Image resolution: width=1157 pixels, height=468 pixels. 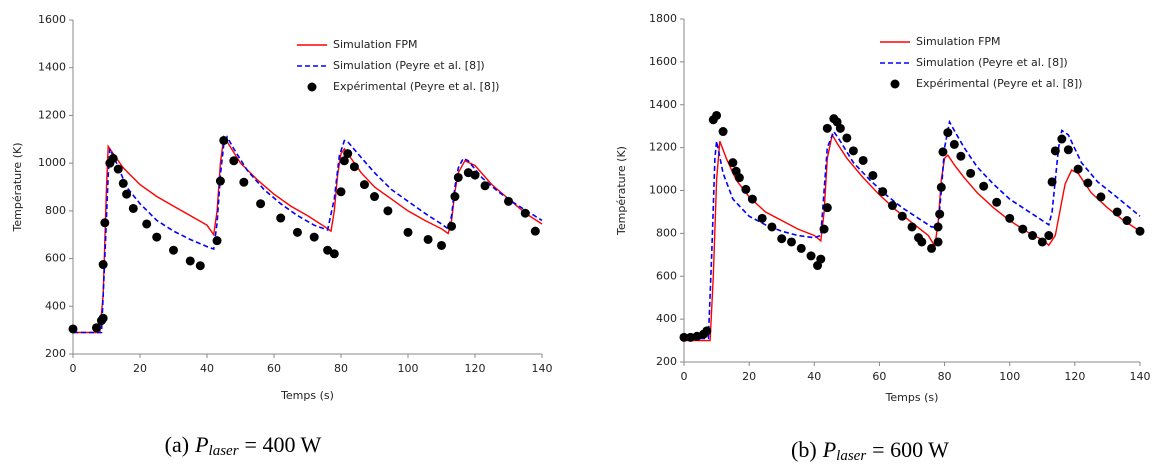 What do you see at coordinates (814, 376) in the screenshot?
I see `x-tick-label: 40` at bounding box center [814, 376].